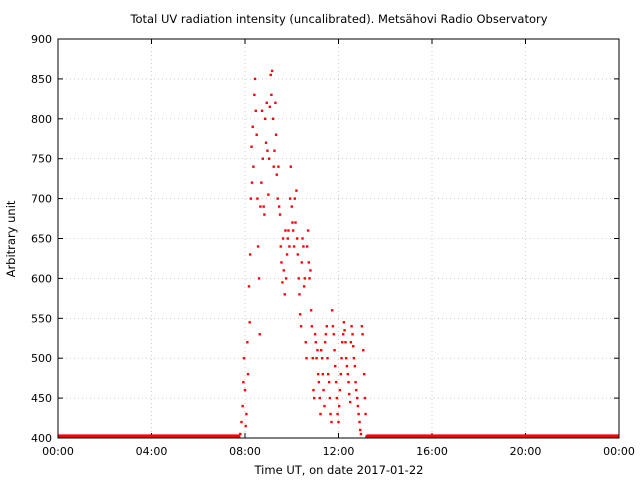 This screenshot has height=480, width=640. Describe the element at coordinates (41, 318) in the screenshot. I see `y-tick-label-3: 550` at that location.